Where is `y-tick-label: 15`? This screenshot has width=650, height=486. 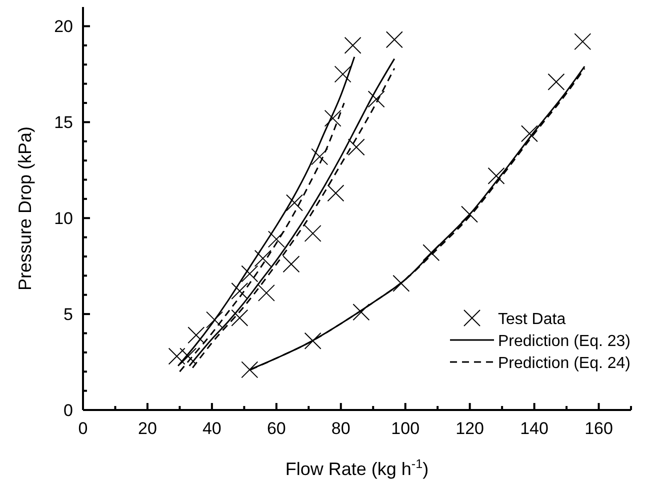 y-tick-label: 15 is located at coordinates (63, 122).